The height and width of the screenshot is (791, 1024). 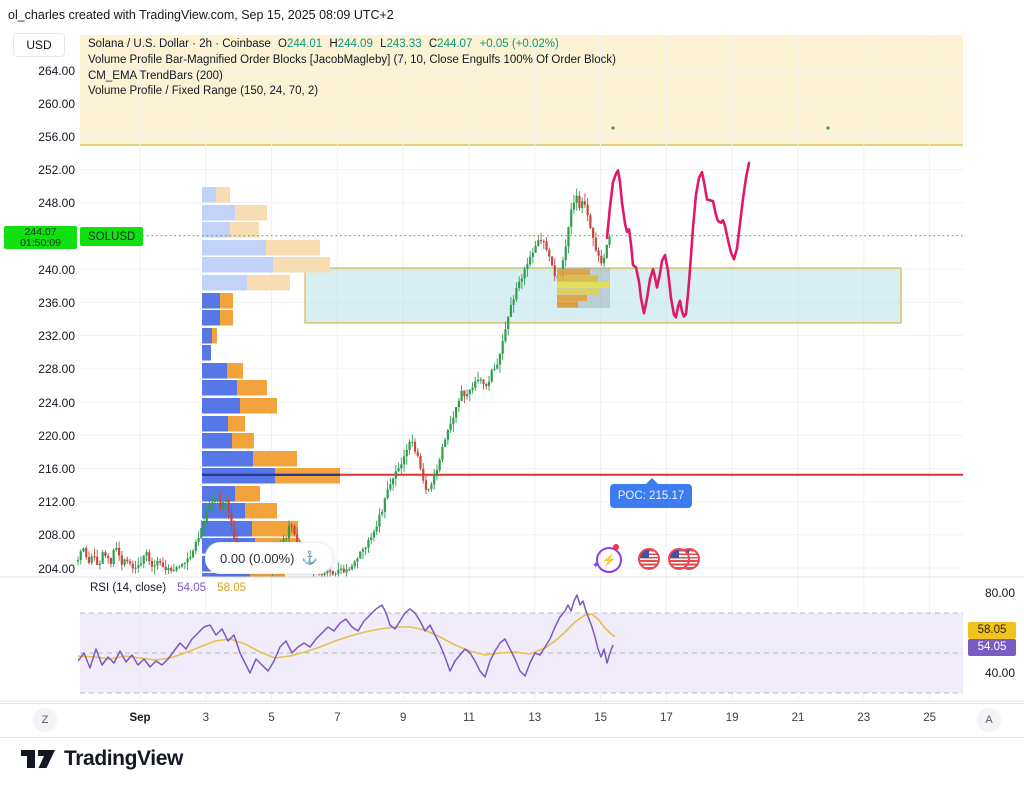 What do you see at coordinates (333, 44) in the screenshot?
I see `ohlc-high-label: H` at bounding box center [333, 44].